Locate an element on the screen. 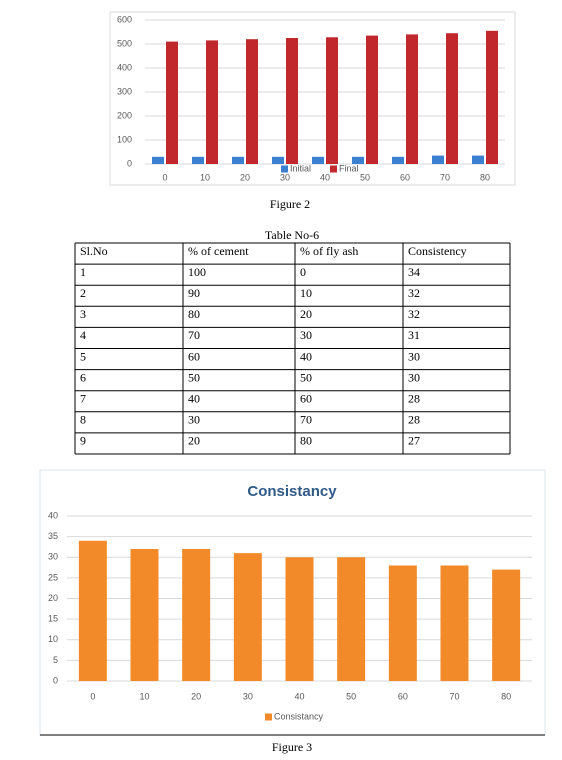 This screenshot has width=562, height=760. legend-label: Final is located at coordinates (349, 168).